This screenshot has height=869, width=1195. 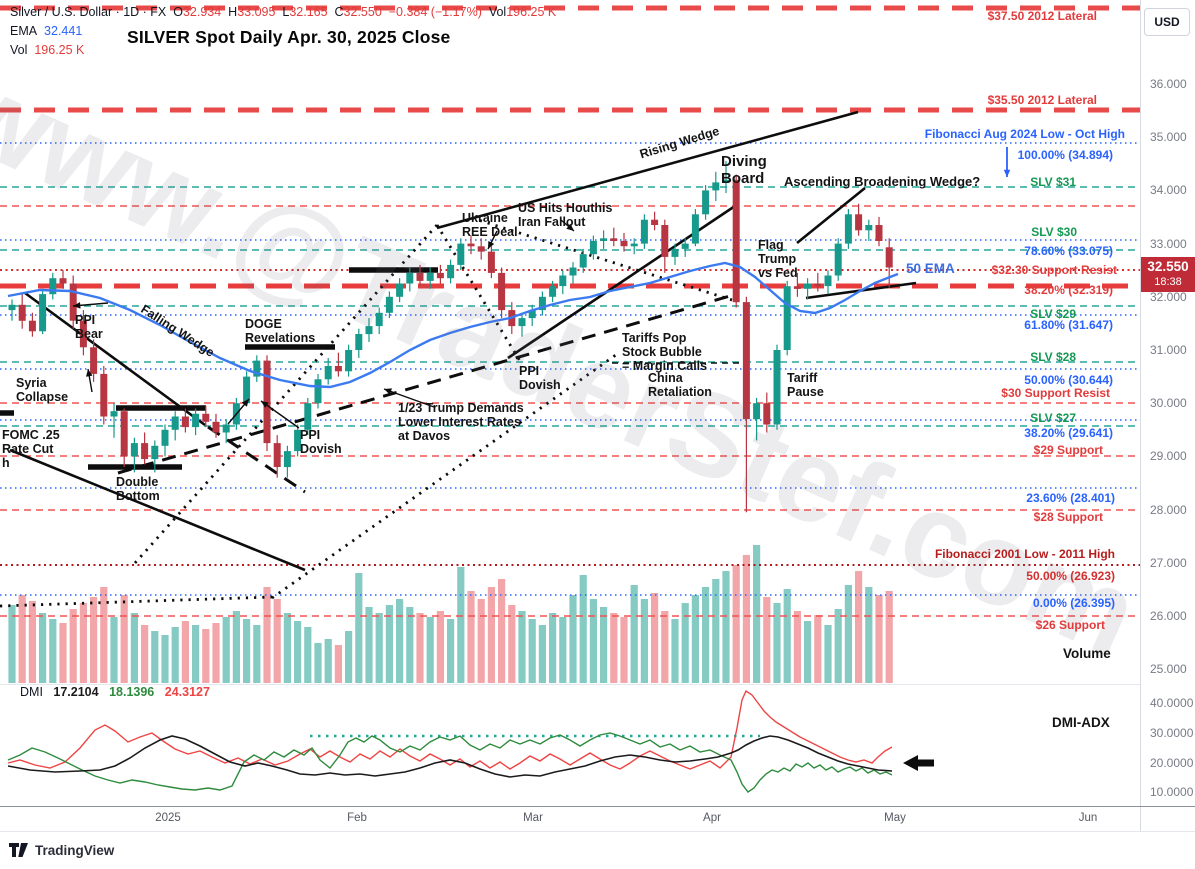 I want to click on dmi-plus-di-value: 18.1396, so click(x=132, y=692).